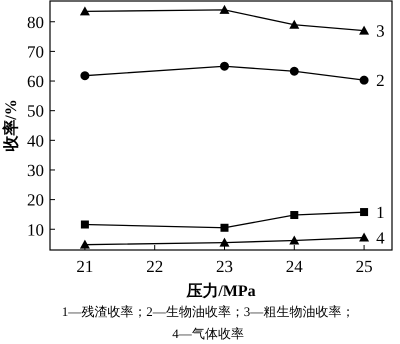  What do you see at coordinates (35, 111) in the screenshot?
I see `y-tick-label: 50` at bounding box center [35, 111].